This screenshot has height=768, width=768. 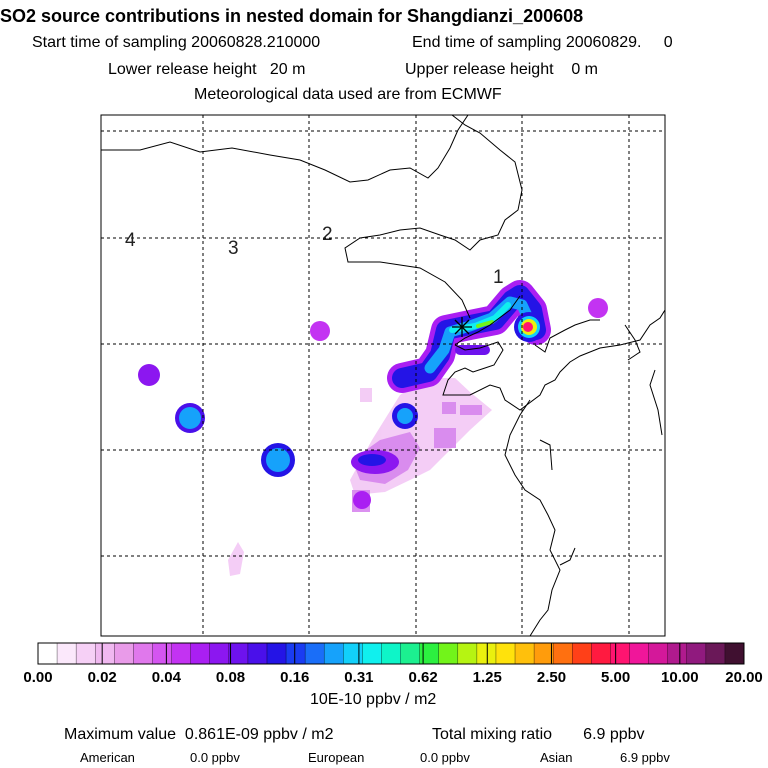 I want to click on colorbar-tick-label: 0.08, so click(x=230, y=677).